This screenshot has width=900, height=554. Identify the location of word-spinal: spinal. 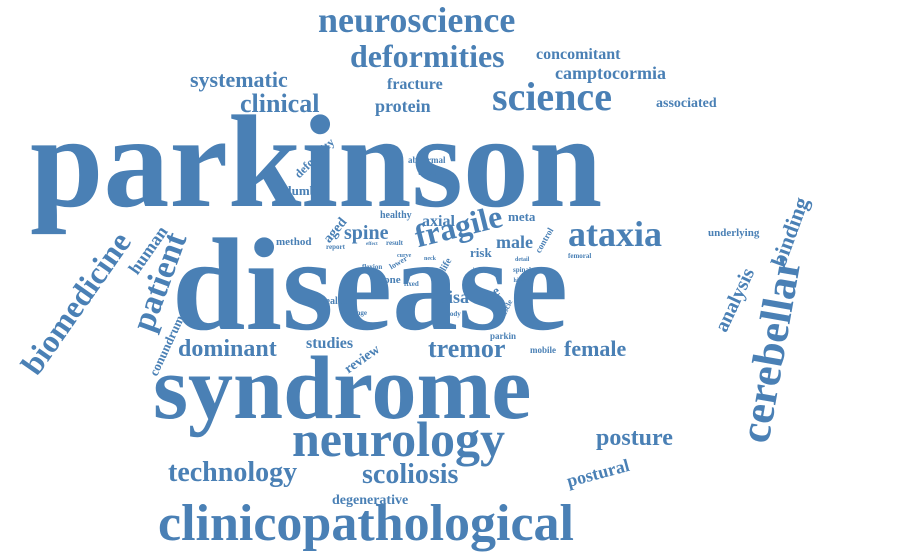
(522, 269).